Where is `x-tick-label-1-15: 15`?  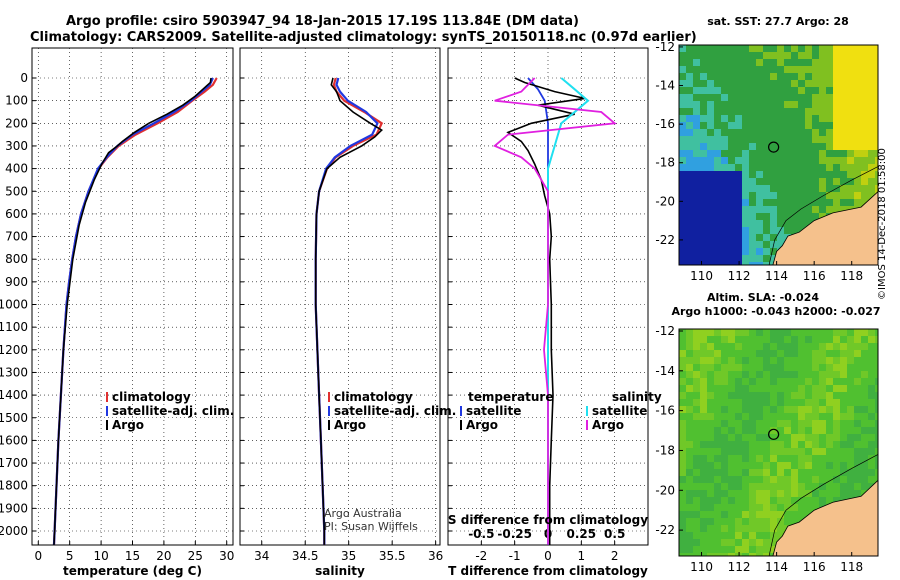 x-tick-label-1-15: 15 is located at coordinates (132, 556).